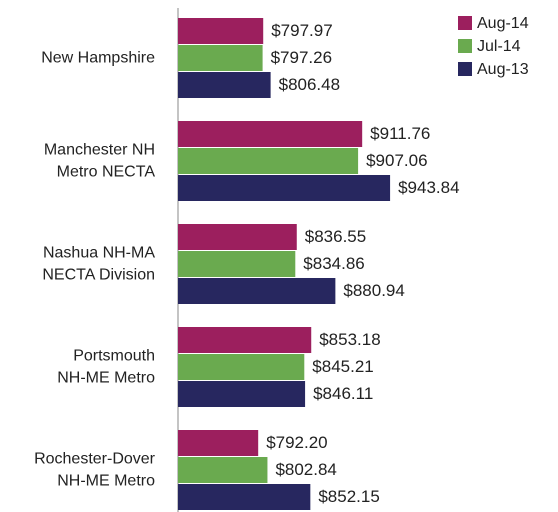 This screenshot has width=558, height=512. What do you see at coordinates (400, 133) in the screenshot?
I see `value-label: $911.76` at bounding box center [400, 133].